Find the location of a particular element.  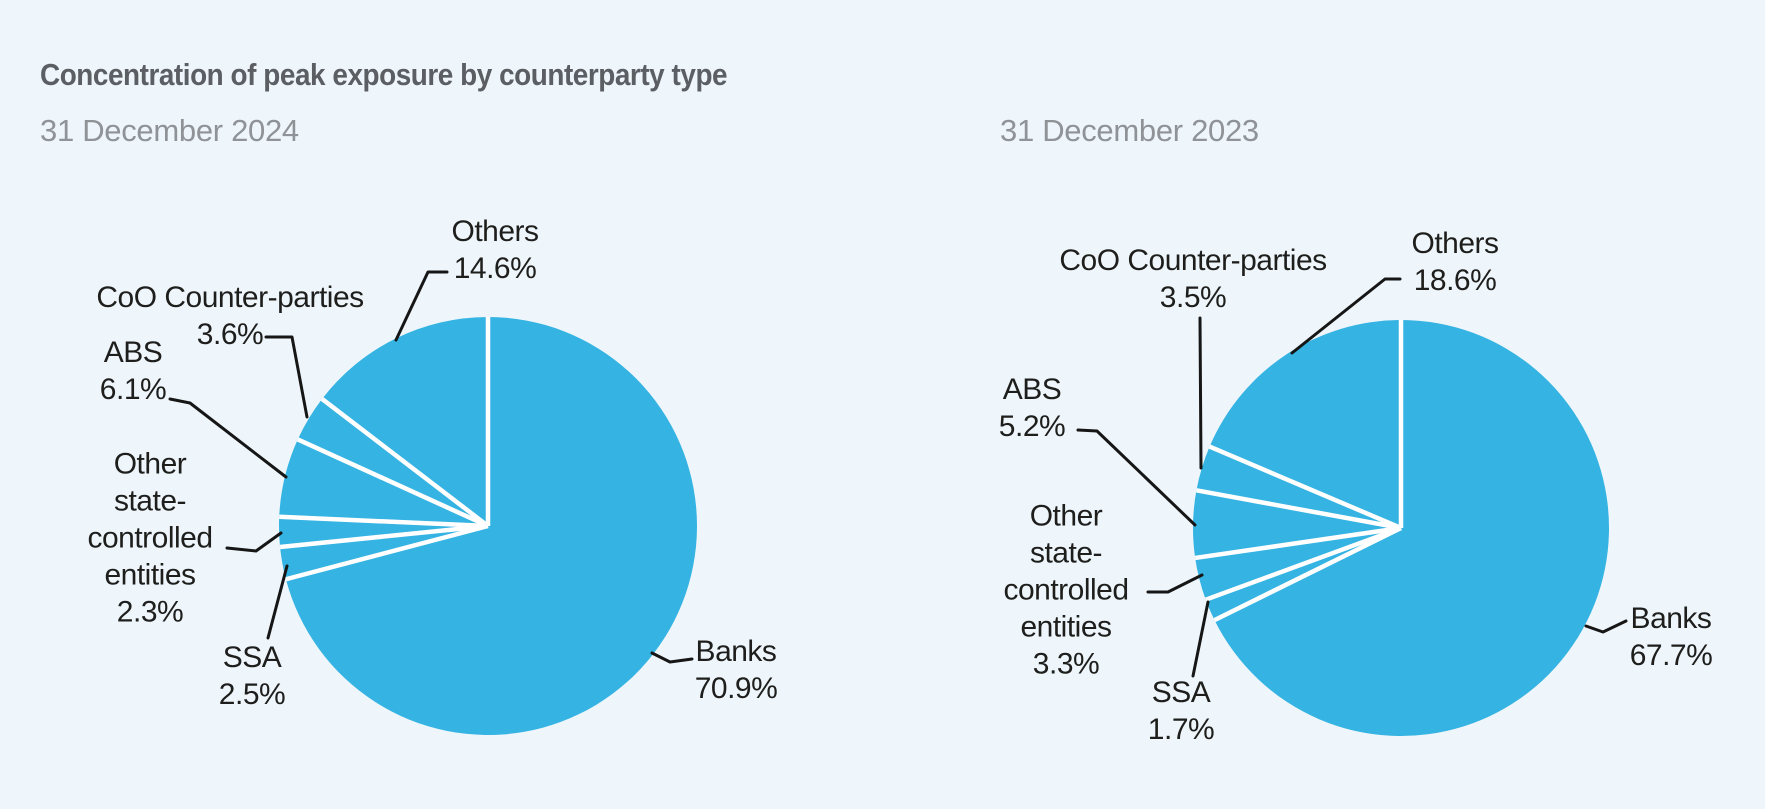

pie-slice-abs is located at coordinates (1296, 524).